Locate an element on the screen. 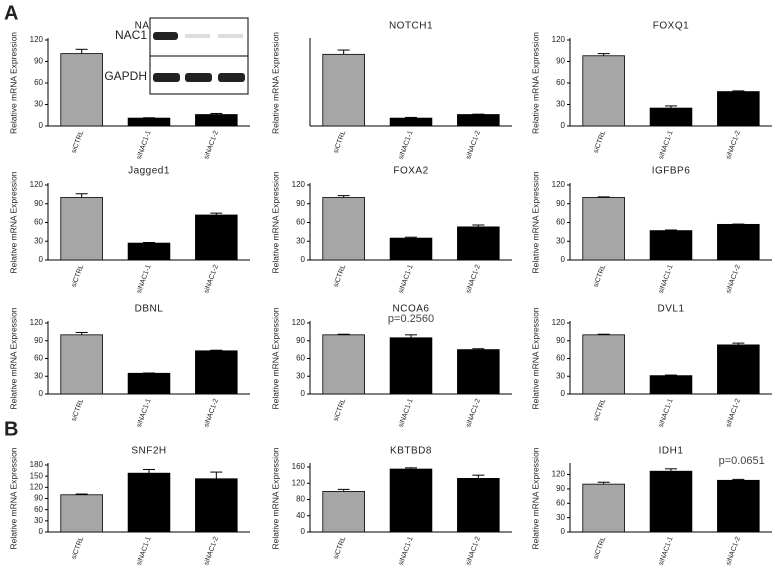  y-tick-label: 150 is located at coordinates (37, 475).